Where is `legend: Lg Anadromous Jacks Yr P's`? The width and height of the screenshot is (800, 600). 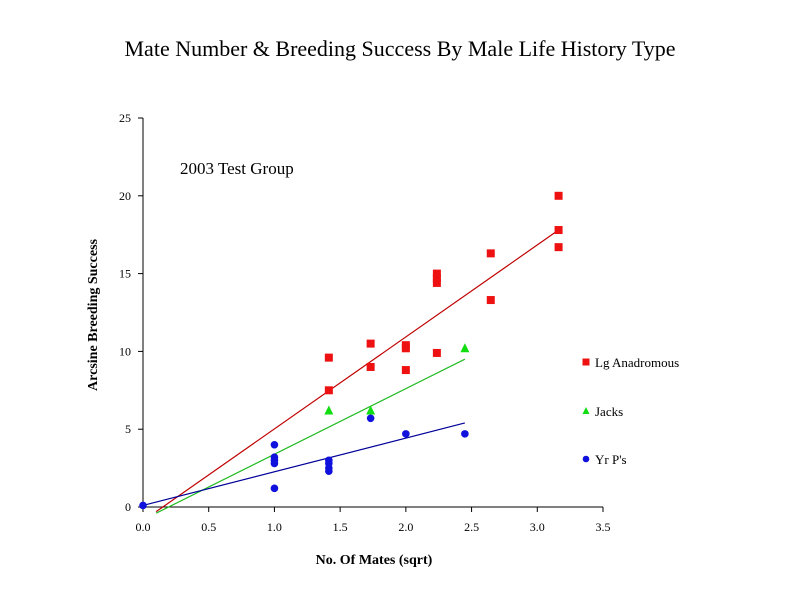 legend: Lg Anadromous Jacks Yr P's is located at coordinates (630, 411).